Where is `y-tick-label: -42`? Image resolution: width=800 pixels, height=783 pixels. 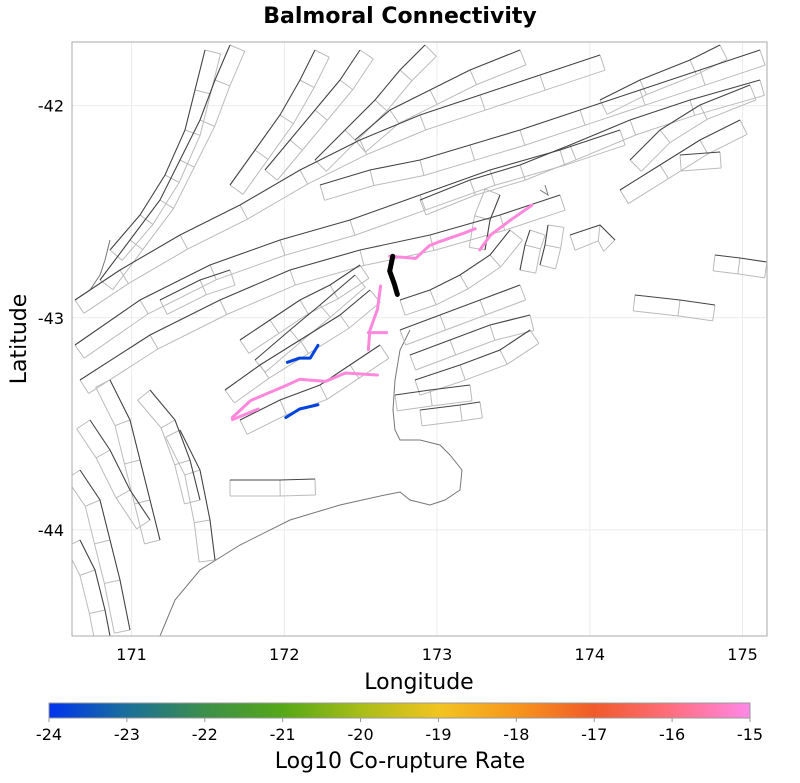
y-tick-label: -42 is located at coordinates (51, 106).